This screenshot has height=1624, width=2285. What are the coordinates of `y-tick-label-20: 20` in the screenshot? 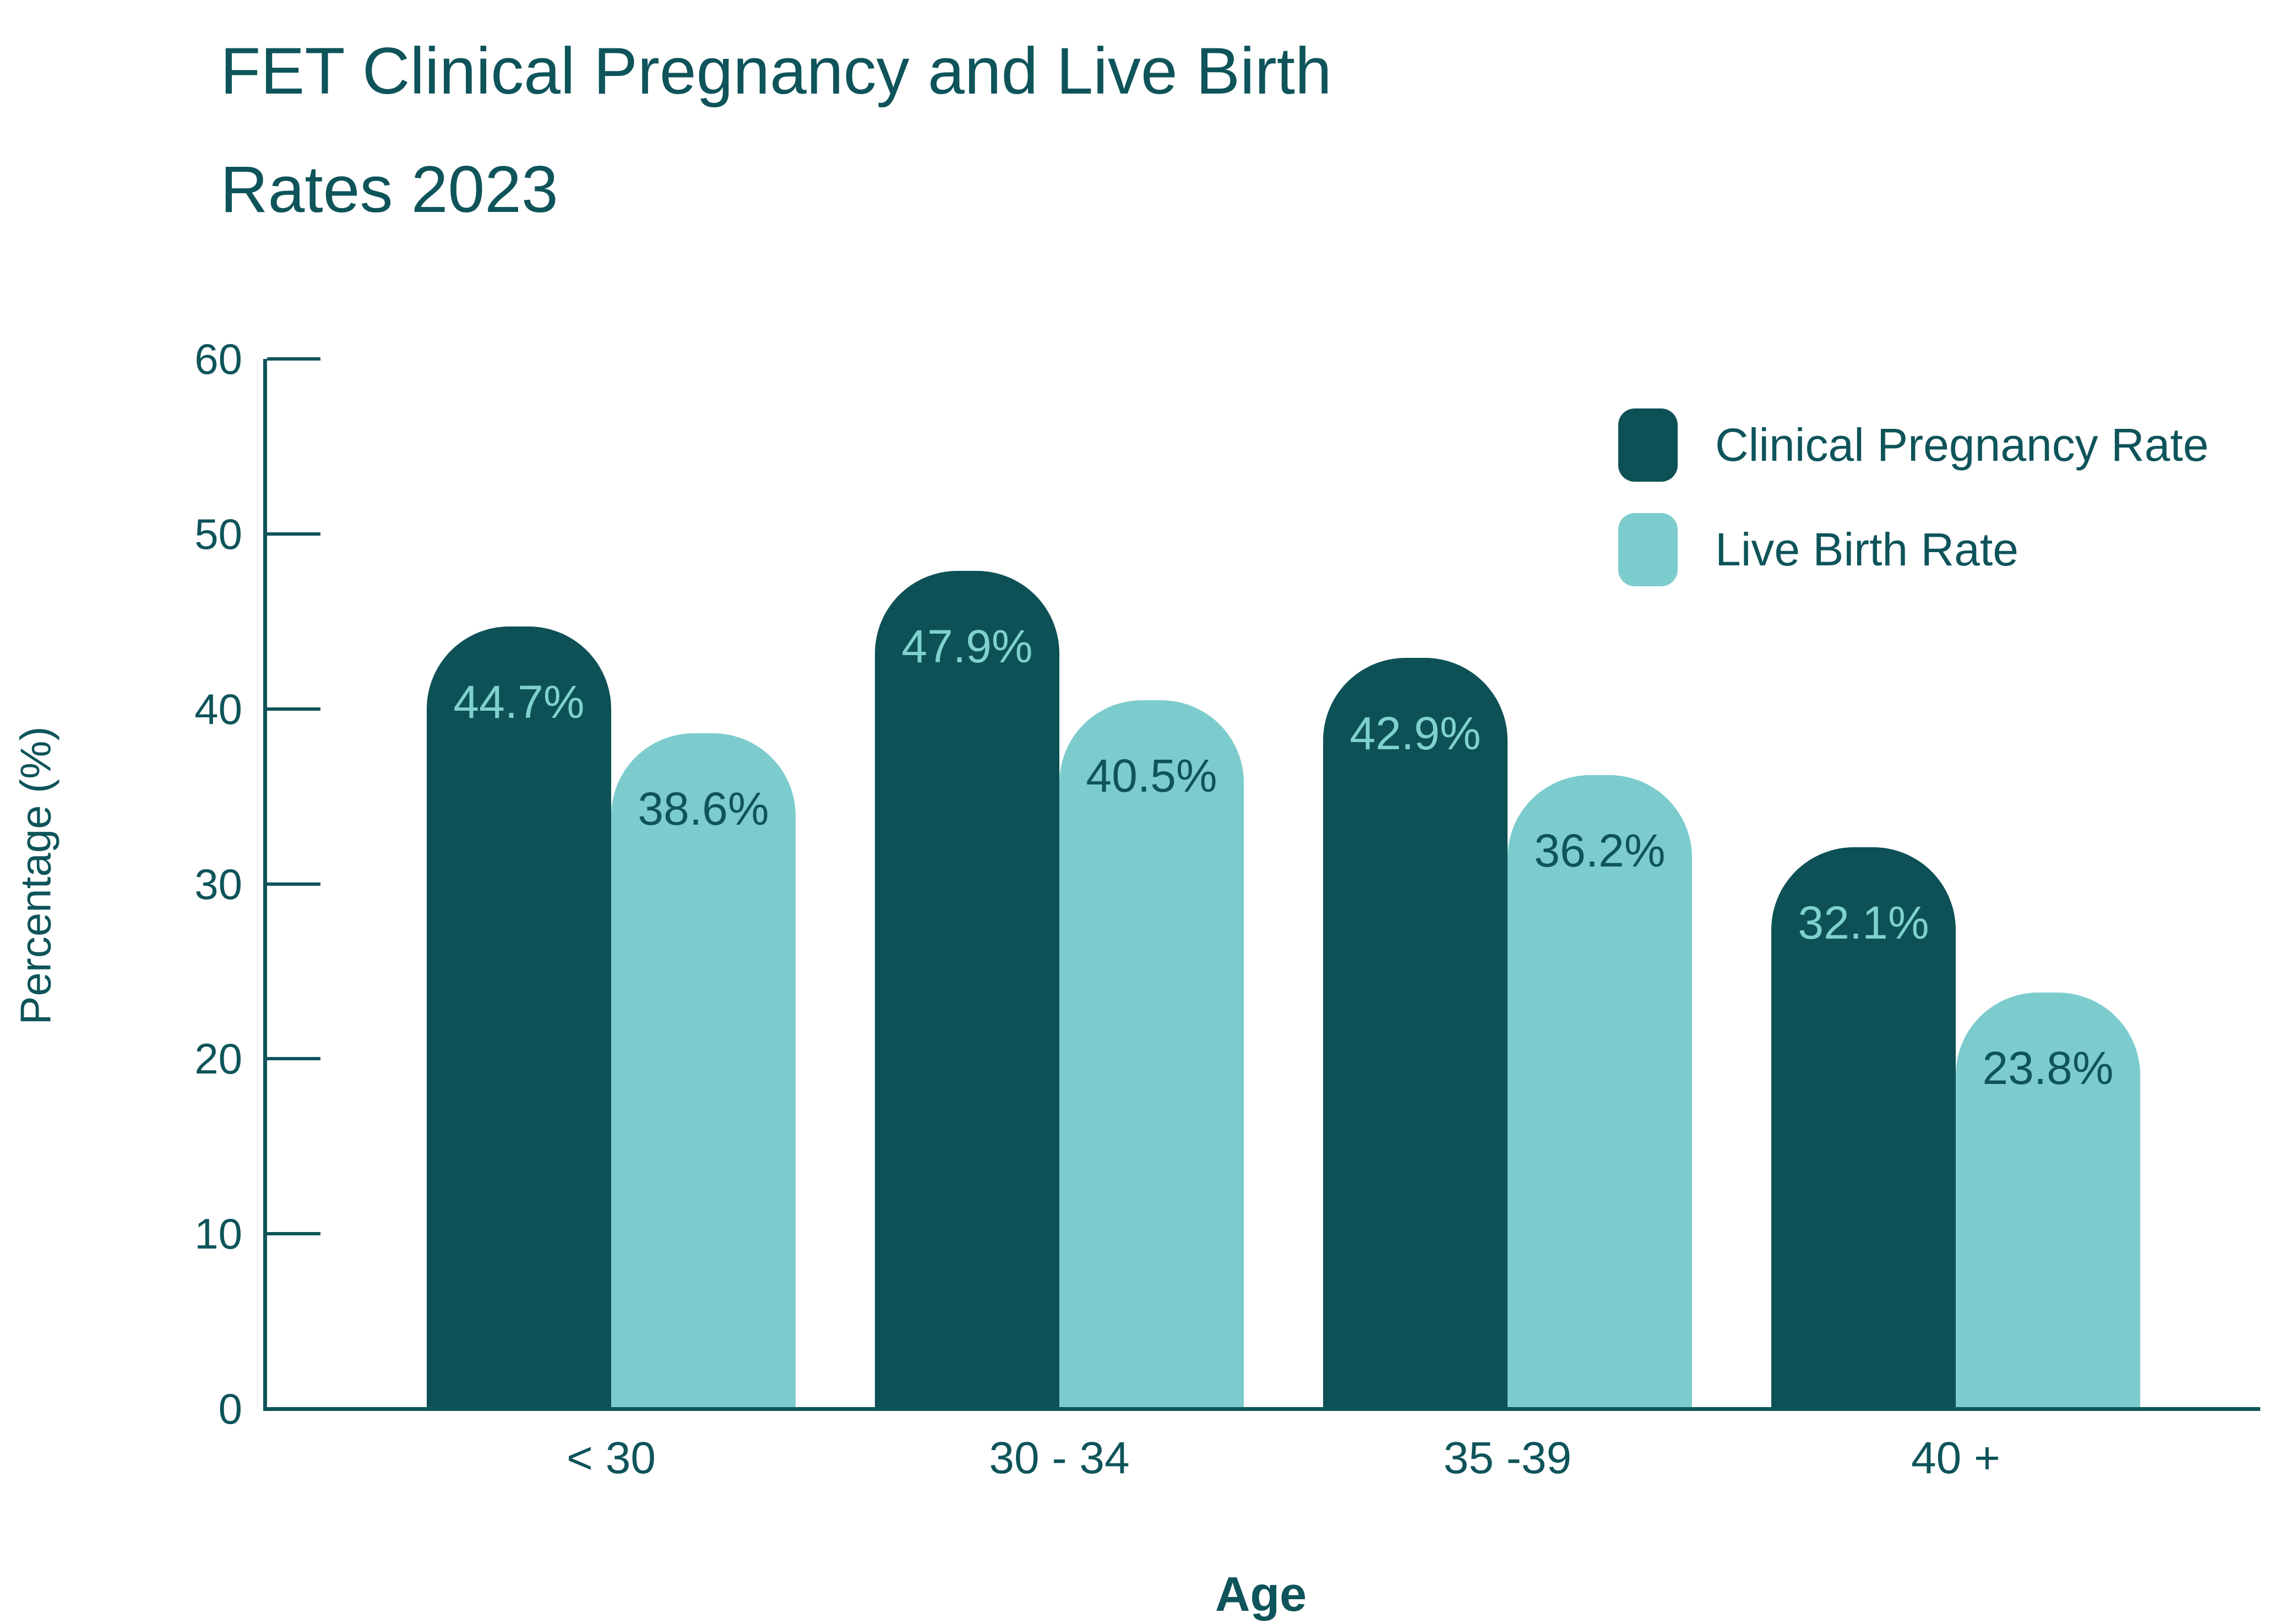 It's located at (218, 1058).